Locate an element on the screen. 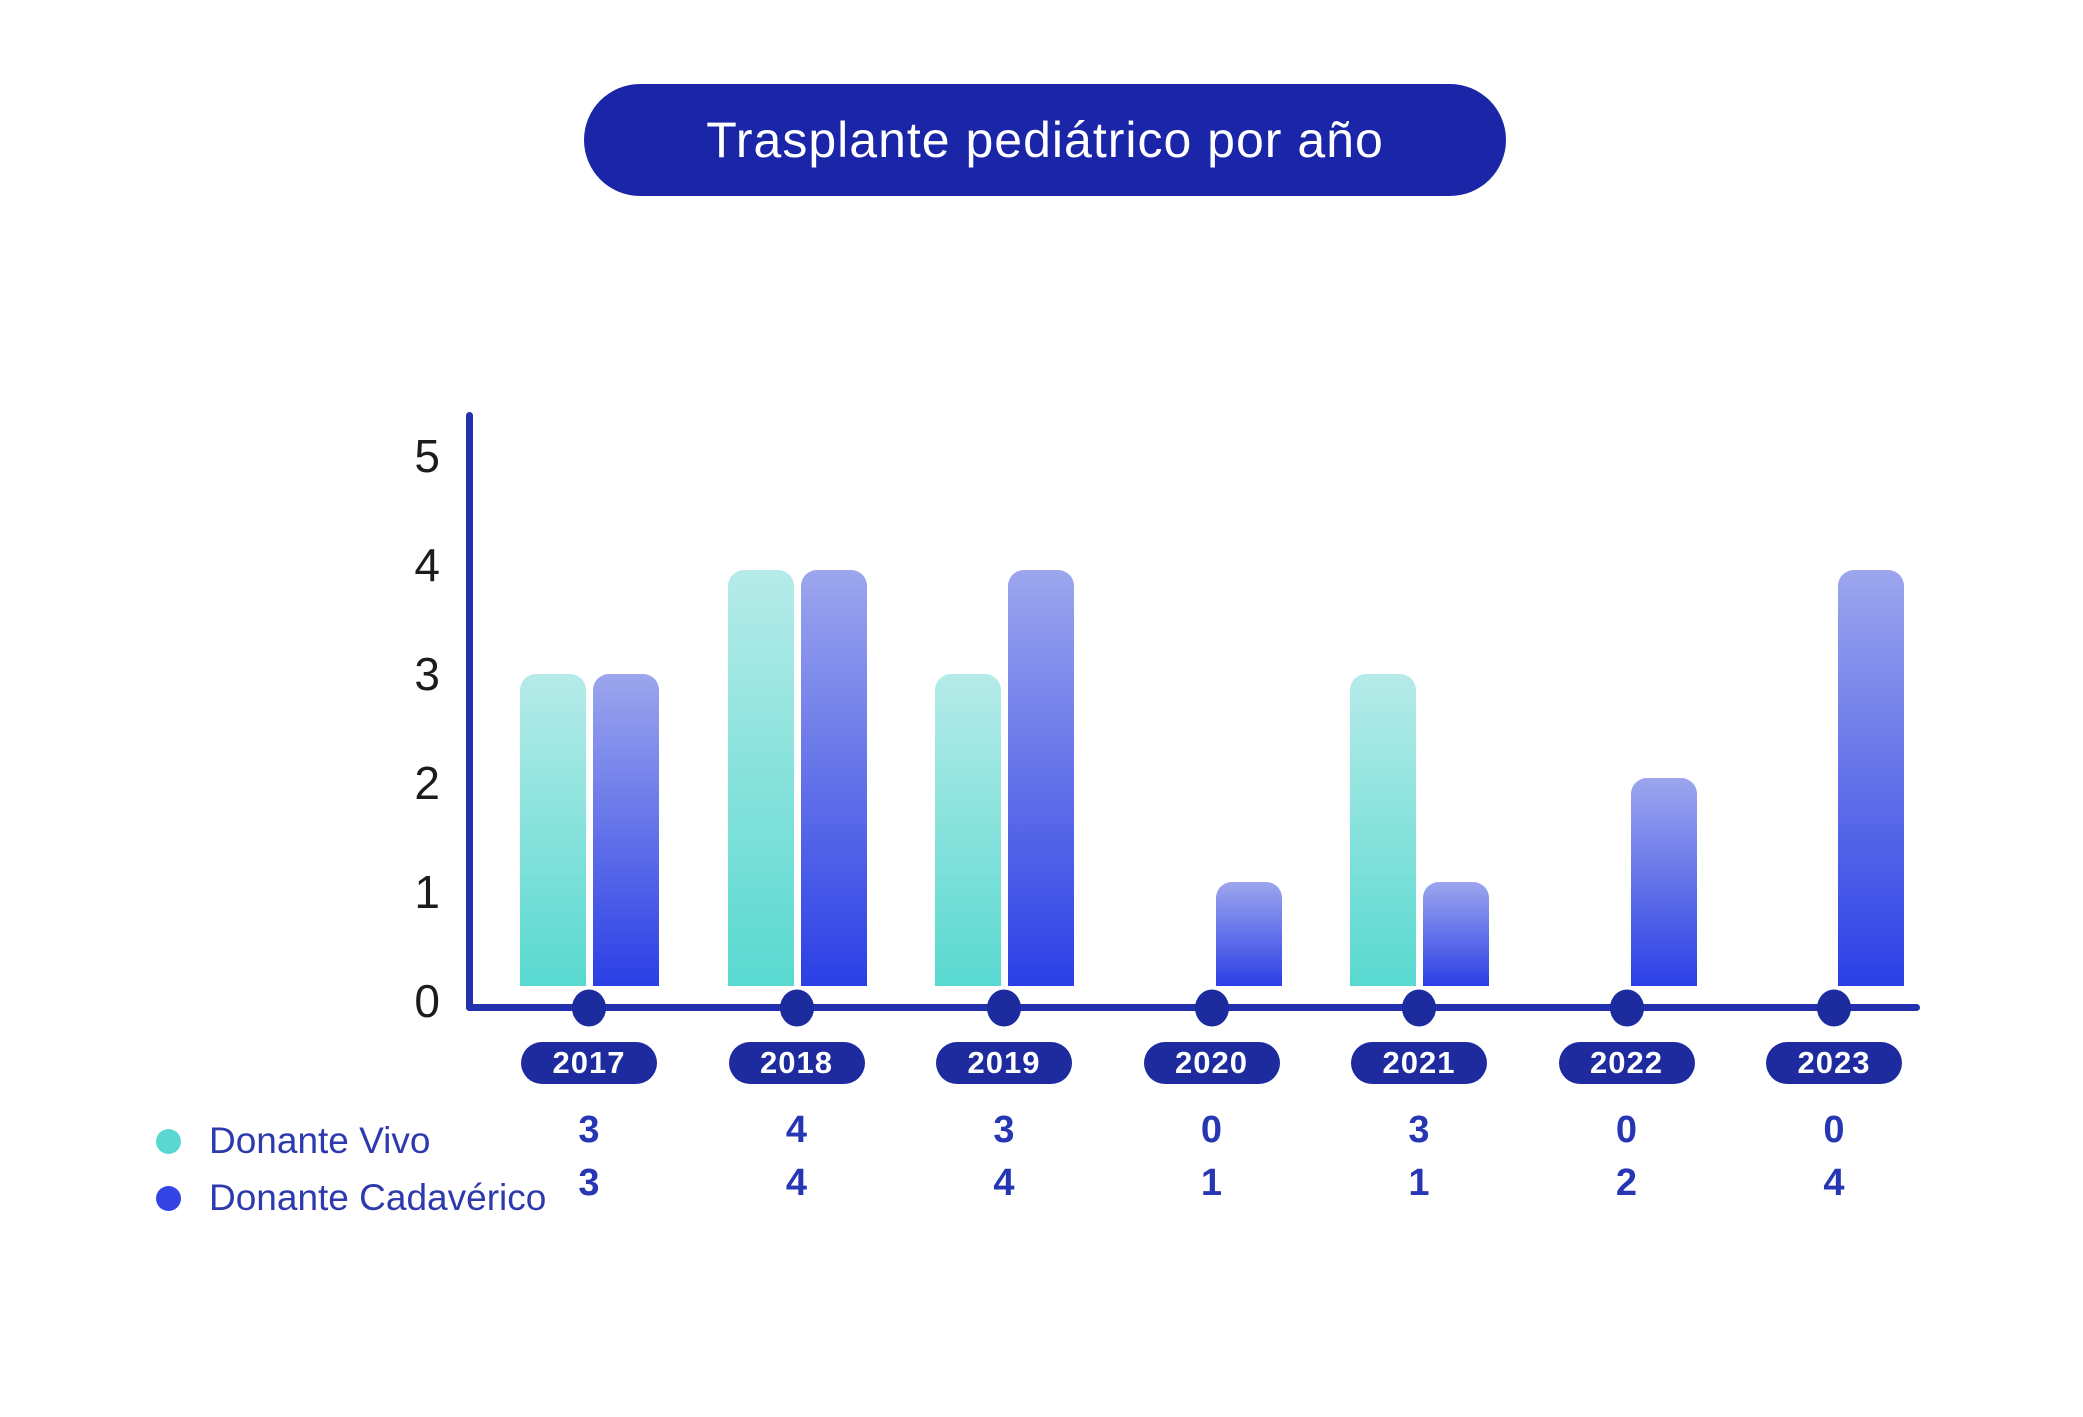 The image size is (2083, 1417). bar-vivo-2017 is located at coordinates (553, 830).